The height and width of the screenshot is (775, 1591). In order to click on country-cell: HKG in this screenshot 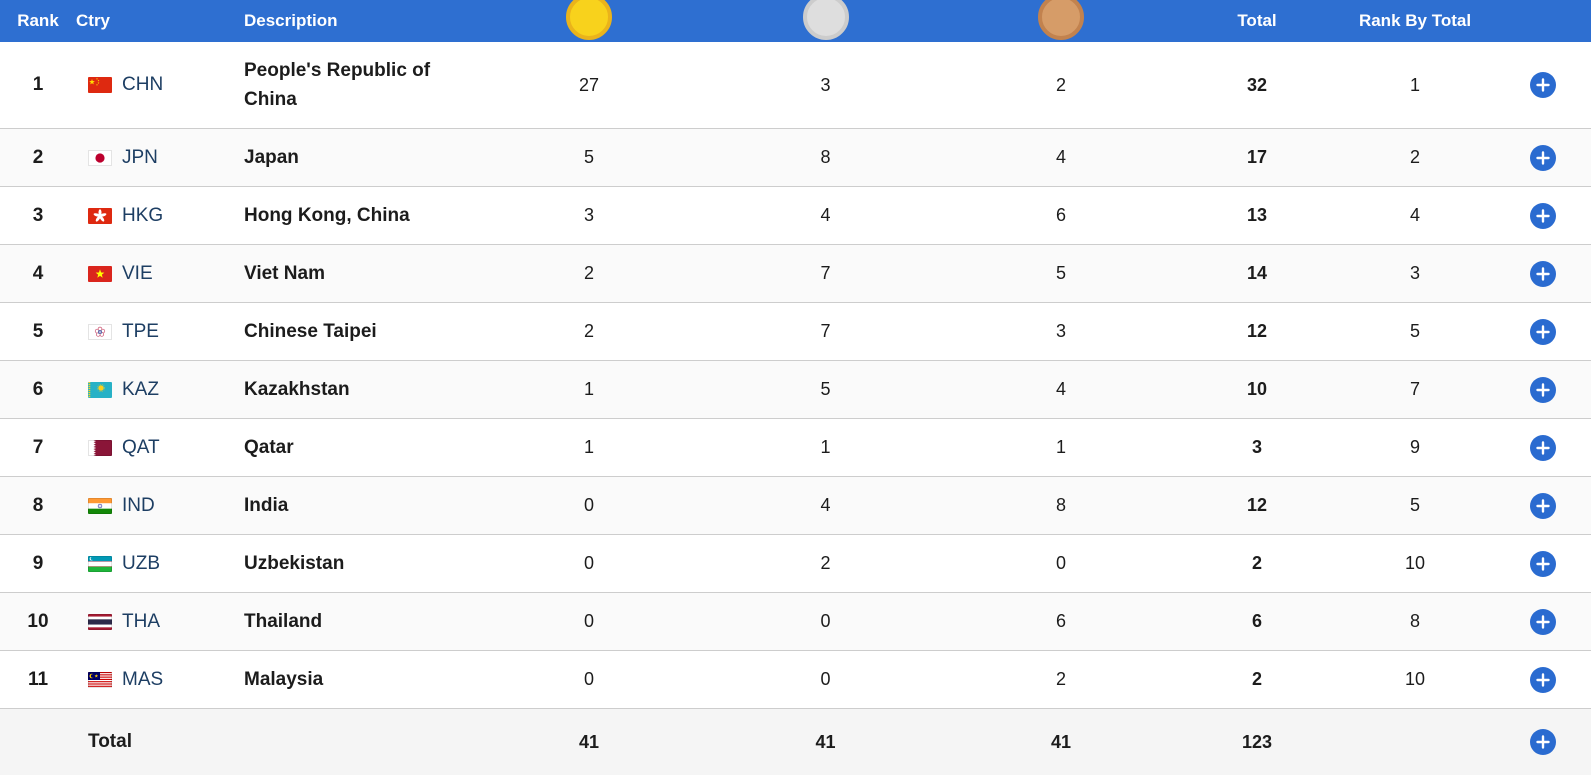, I will do `click(160, 216)`.